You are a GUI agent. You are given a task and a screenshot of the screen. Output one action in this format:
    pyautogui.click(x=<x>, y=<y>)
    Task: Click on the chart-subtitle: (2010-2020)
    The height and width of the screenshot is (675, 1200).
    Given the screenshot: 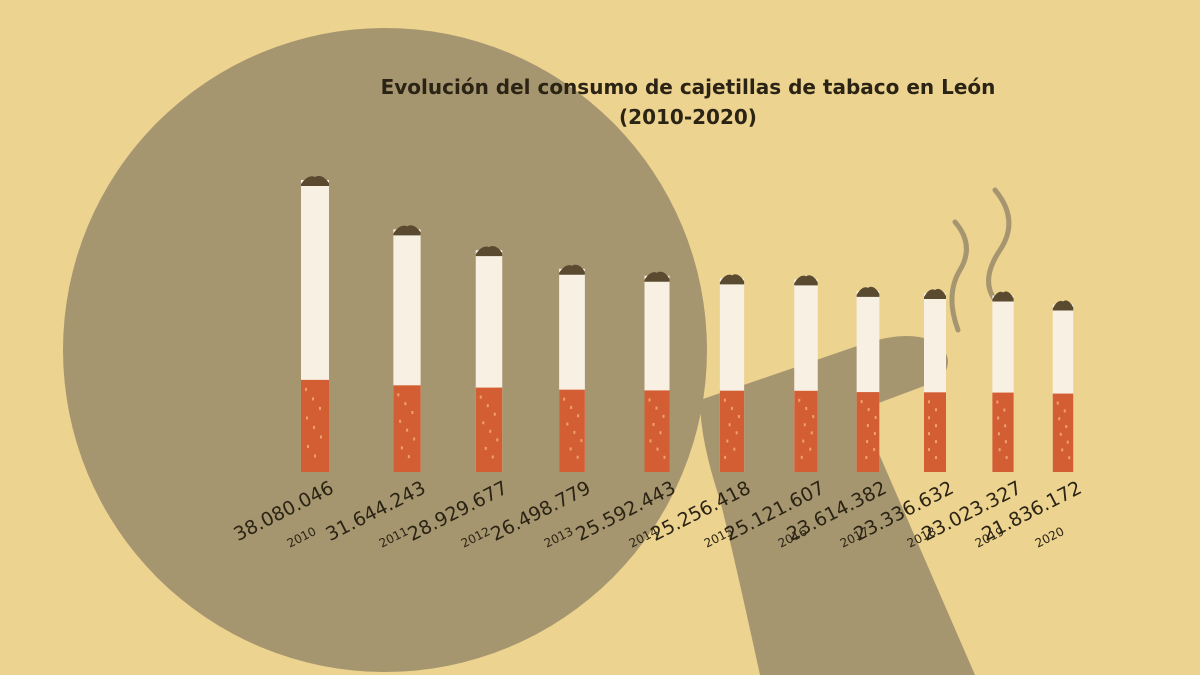 What is the action you would take?
    pyautogui.click(x=688, y=117)
    